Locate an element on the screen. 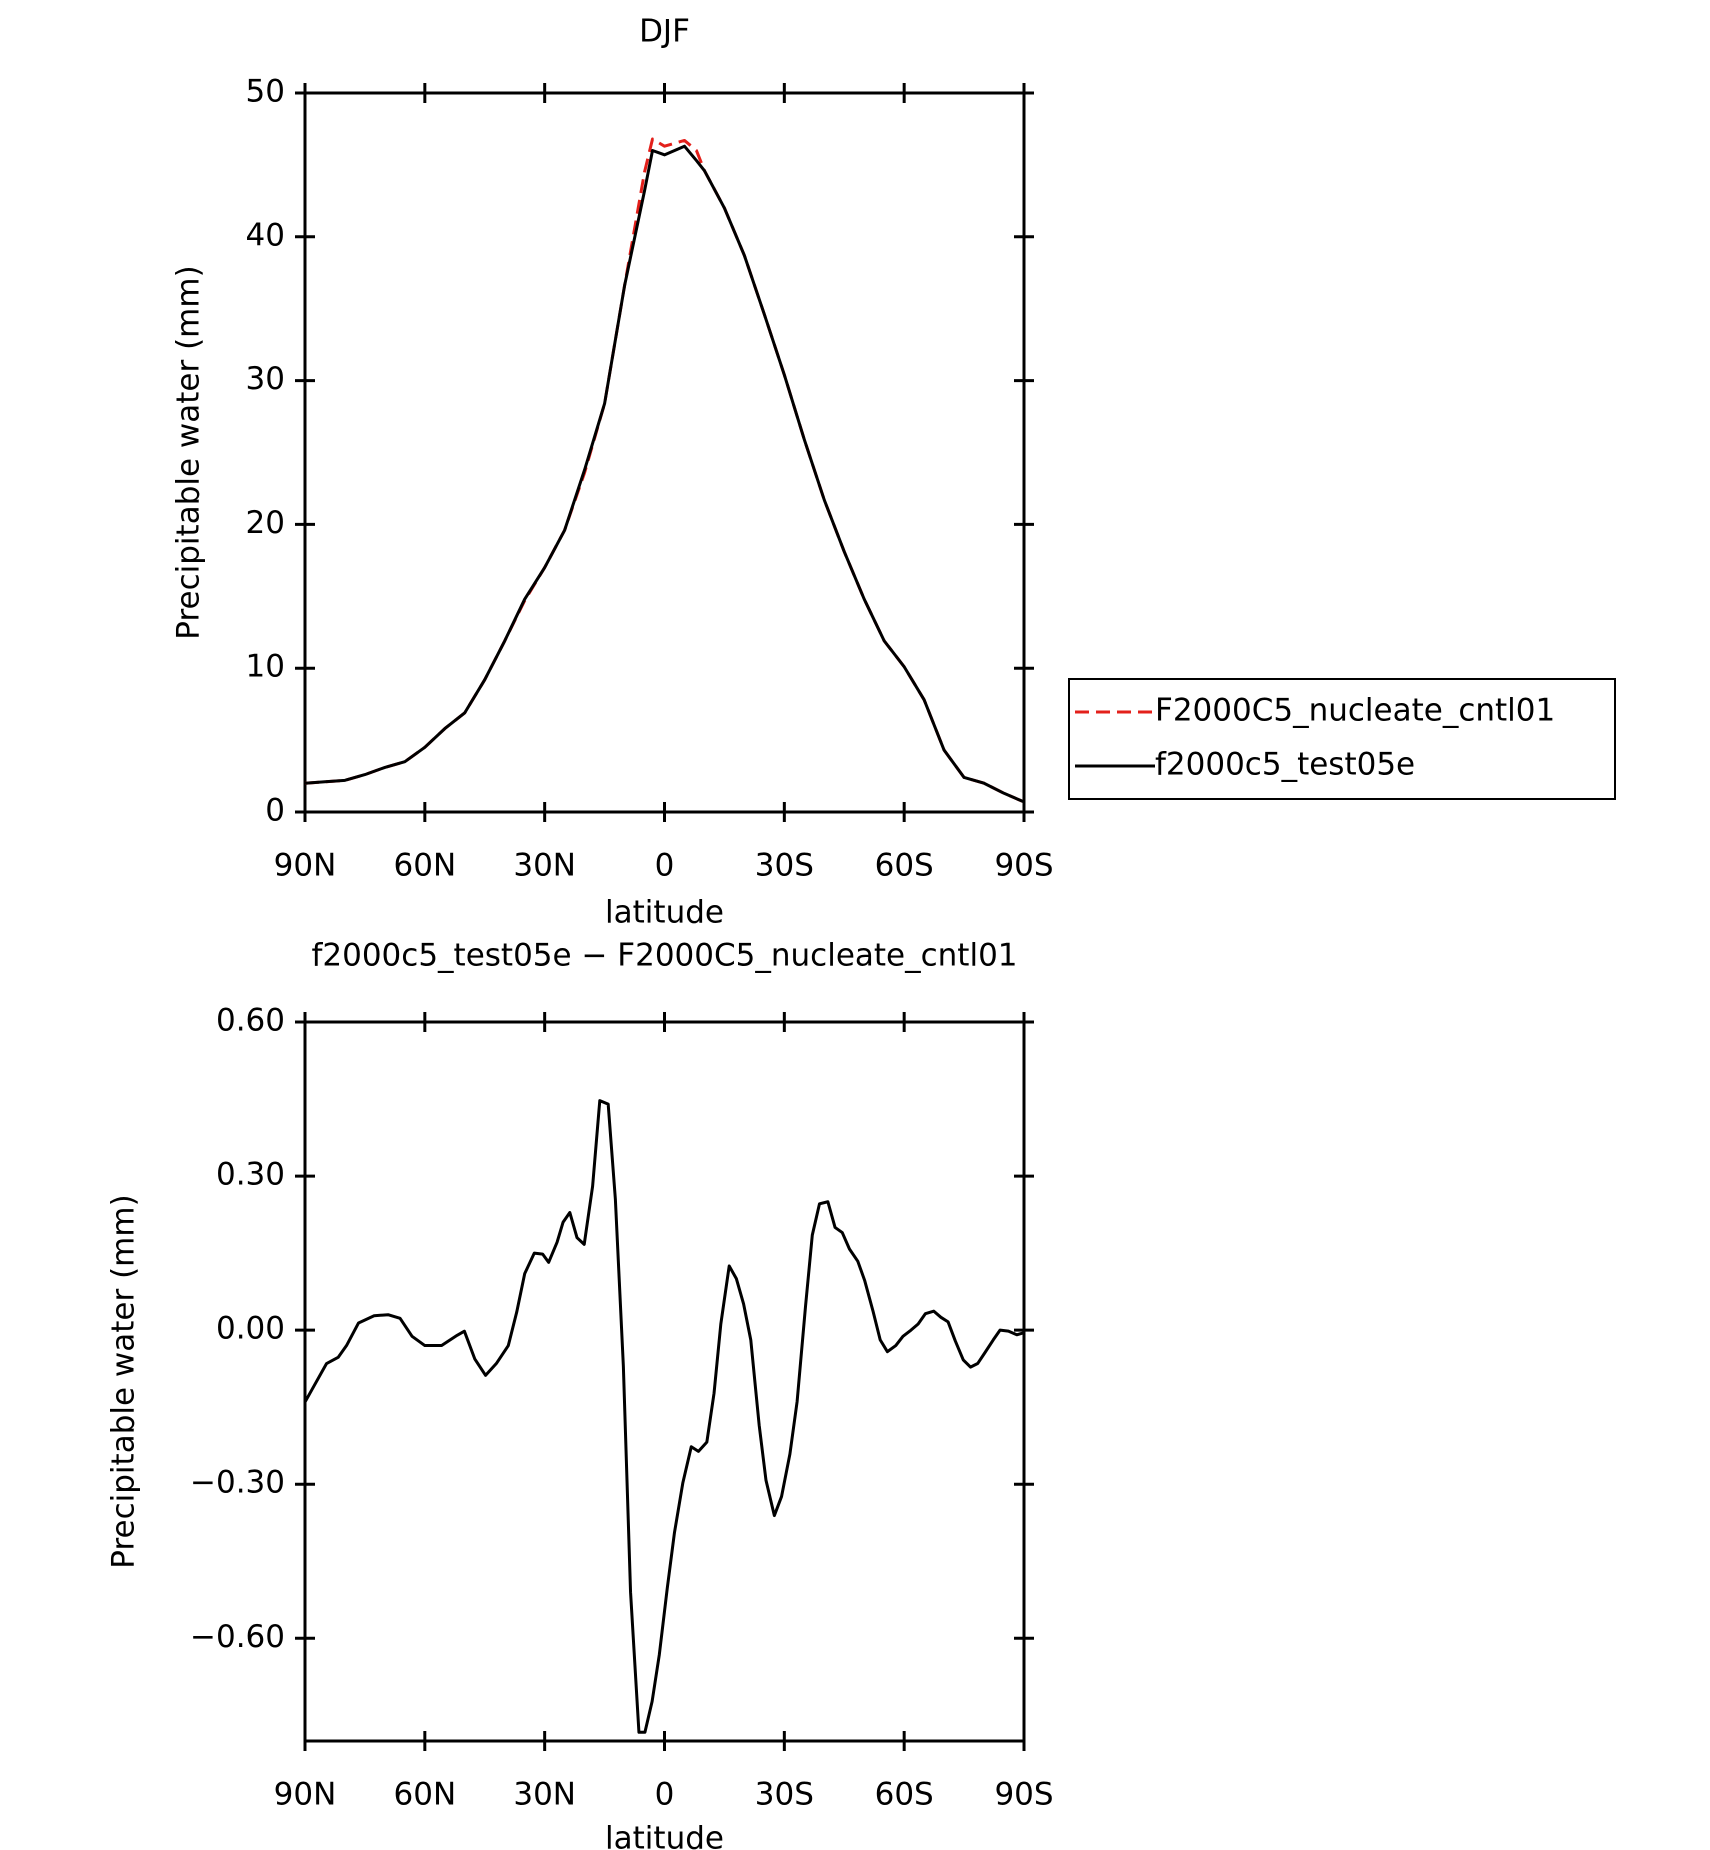 The width and height of the screenshot is (1710, 1850). chart-title: DJF is located at coordinates (664, 32).